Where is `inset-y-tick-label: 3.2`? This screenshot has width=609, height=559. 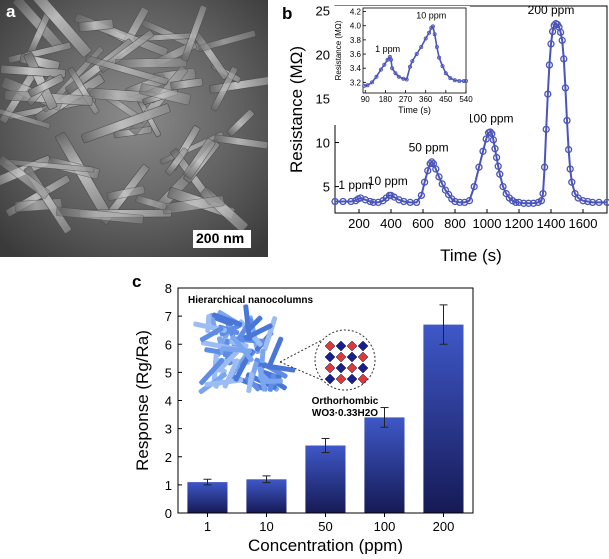 inset-y-tick-label: 3.2 is located at coordinates (356, 82).